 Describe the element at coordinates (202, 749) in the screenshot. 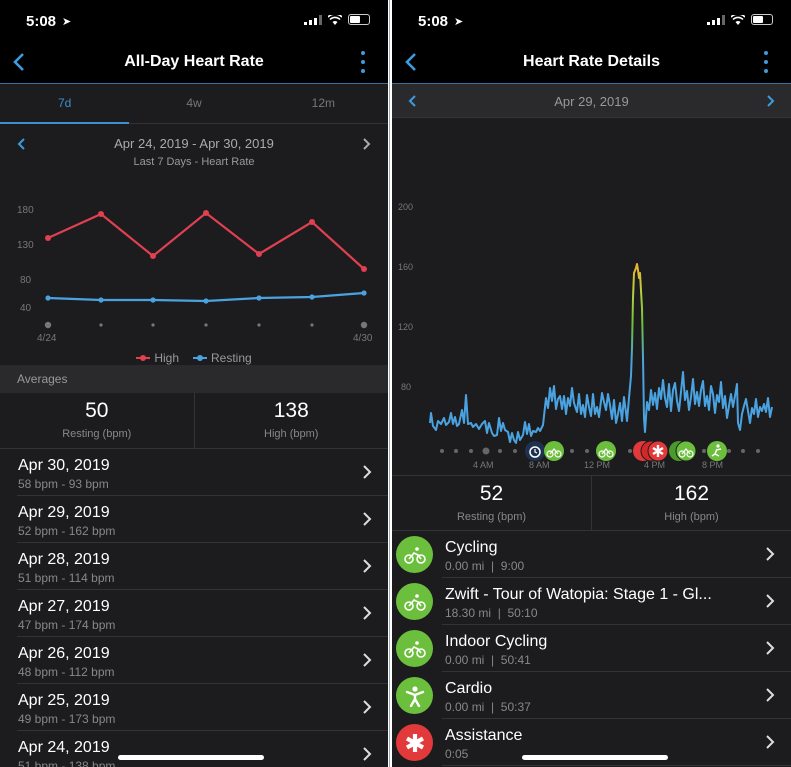

I see `day-row-apr-24: Apr 24, 2019 51 bpm - 138 bpm` at that location.